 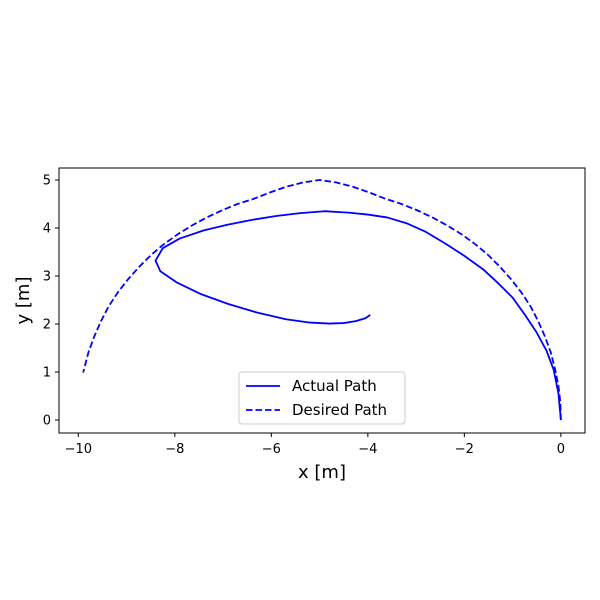 I want to click on x-axis-ticks: −10 −8 −6 −4 −2 0, so click(x=315, y=445).